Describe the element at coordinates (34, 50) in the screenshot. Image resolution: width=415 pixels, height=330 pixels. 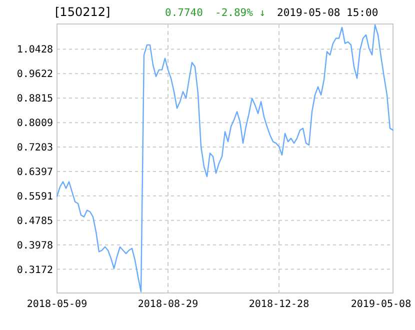
I see `y-tick-label: 1.0428` at that location.